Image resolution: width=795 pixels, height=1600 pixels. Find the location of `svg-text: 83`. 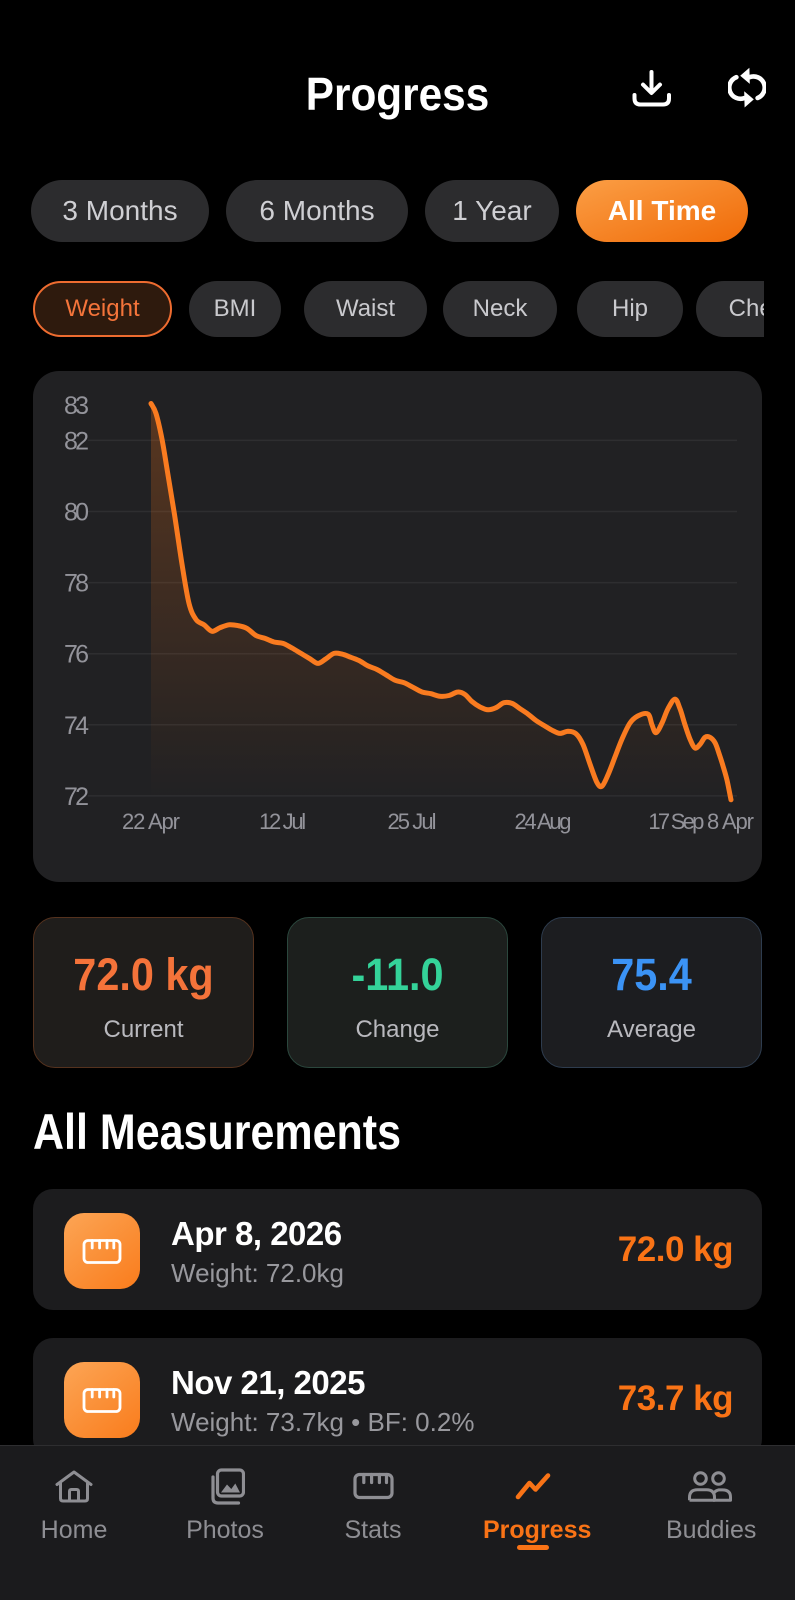

svg-text: 83 is located at coordinates (76, 406).